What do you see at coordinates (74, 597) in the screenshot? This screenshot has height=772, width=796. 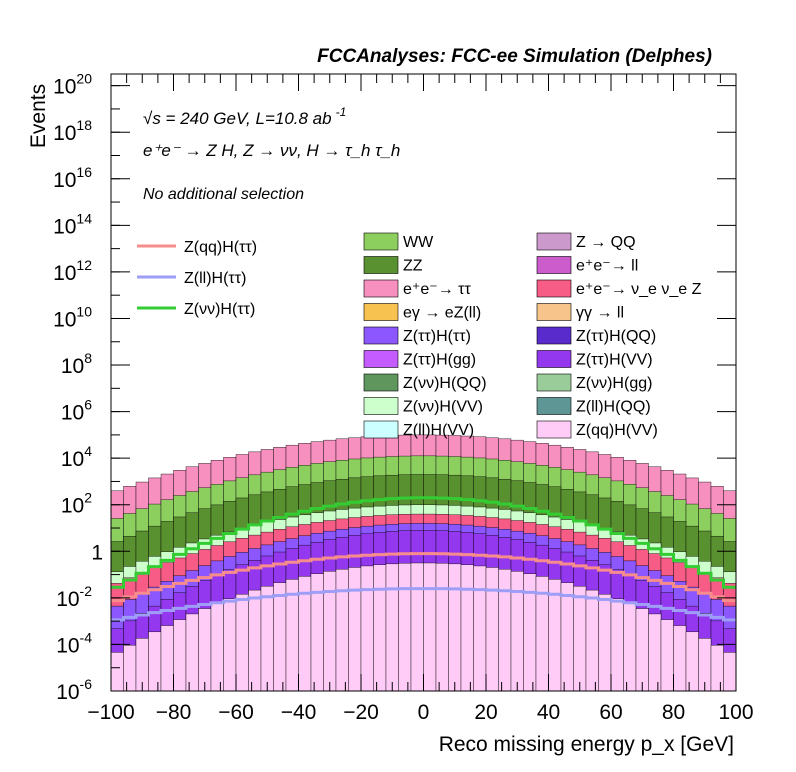 I see `y-tick-label: 10⁻²` at bounding box center [74, 597].